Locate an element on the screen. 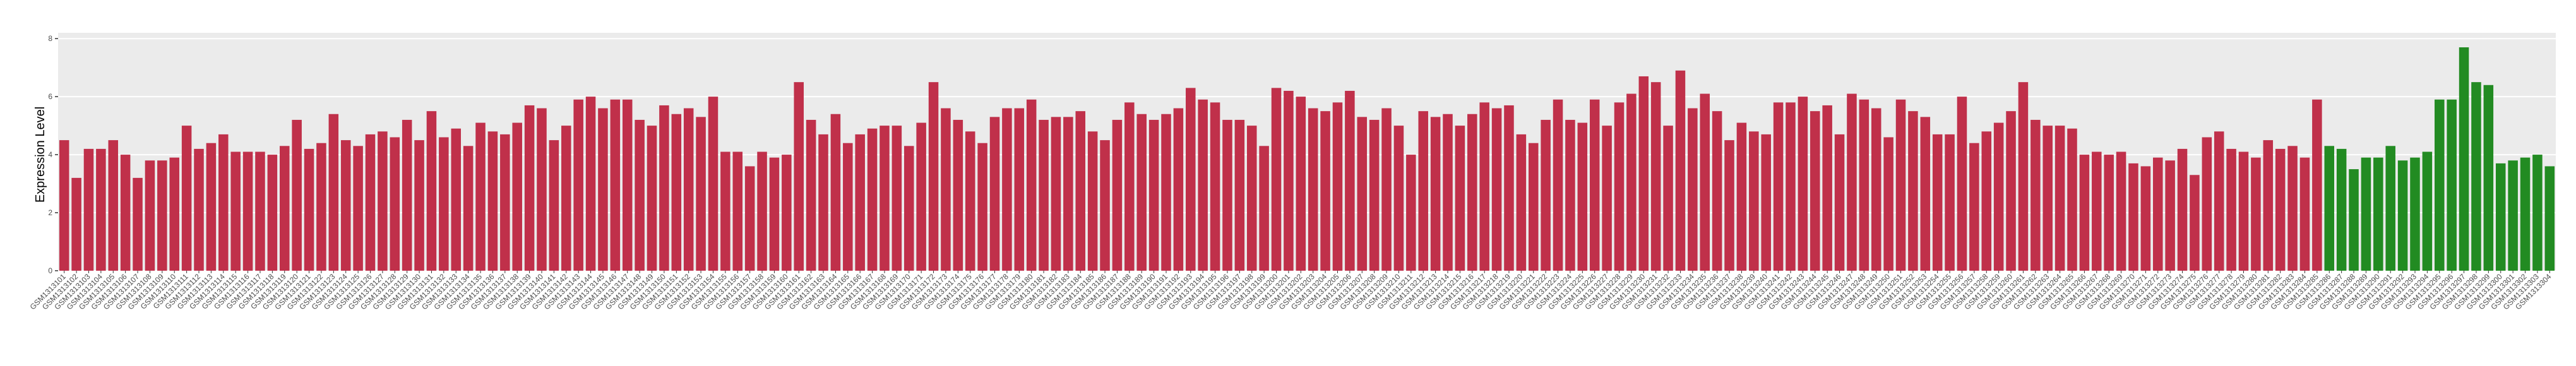  y-tick-label: 4 is located at coordinates (50, 154).